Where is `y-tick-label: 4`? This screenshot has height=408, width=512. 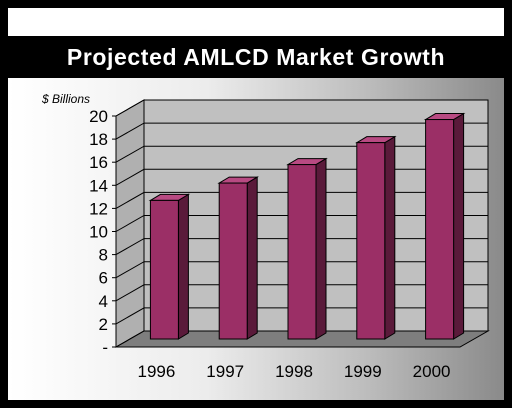
y-tick-label: 4 is located at coordinates (103, 301).